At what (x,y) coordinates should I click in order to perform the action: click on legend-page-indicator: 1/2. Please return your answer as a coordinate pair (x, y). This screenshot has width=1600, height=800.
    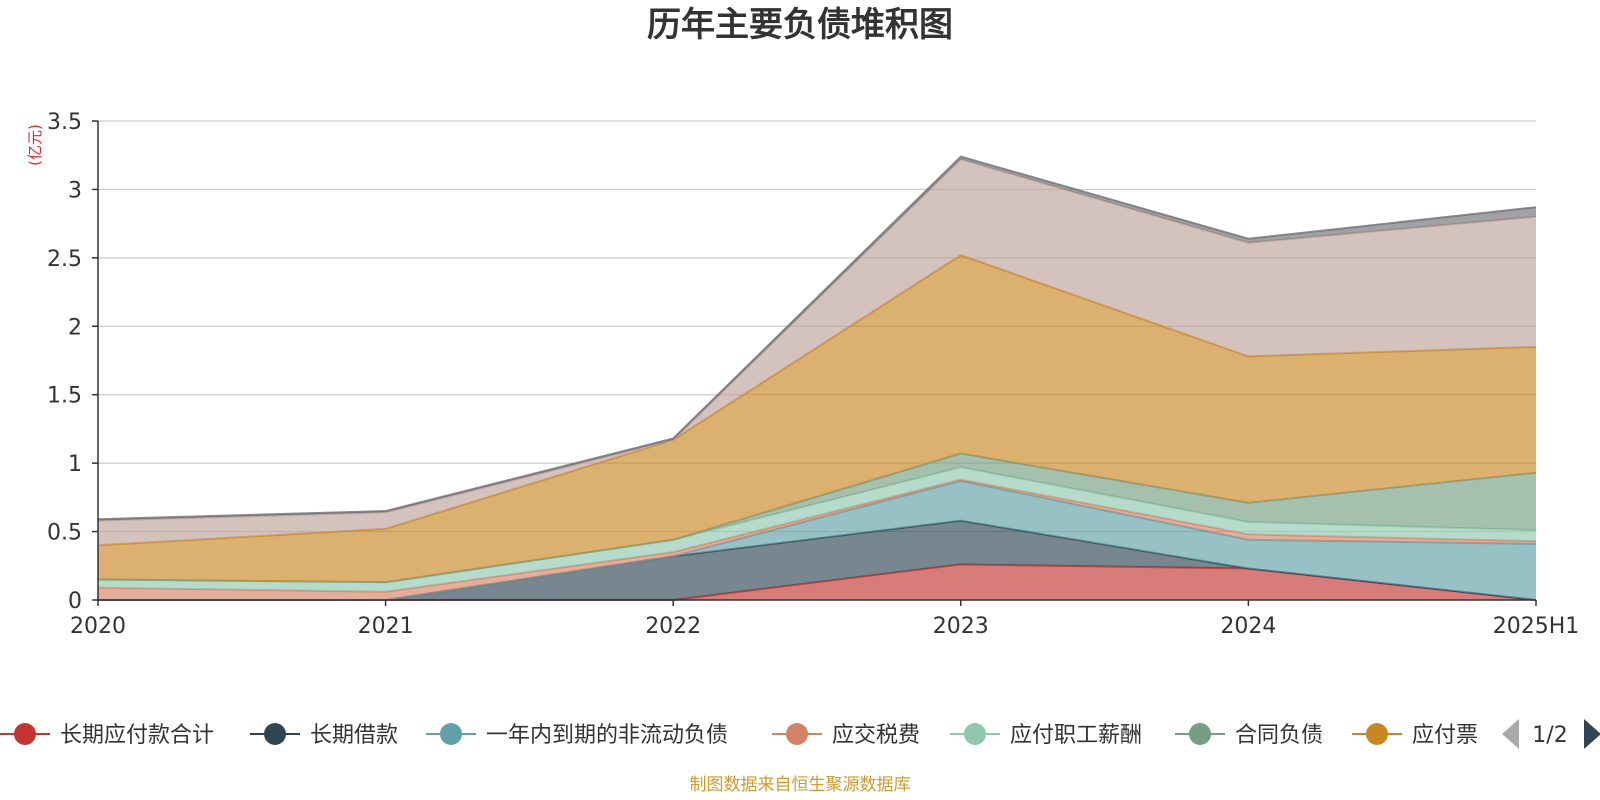
    Looking at the image, I should click on (1549, 735).